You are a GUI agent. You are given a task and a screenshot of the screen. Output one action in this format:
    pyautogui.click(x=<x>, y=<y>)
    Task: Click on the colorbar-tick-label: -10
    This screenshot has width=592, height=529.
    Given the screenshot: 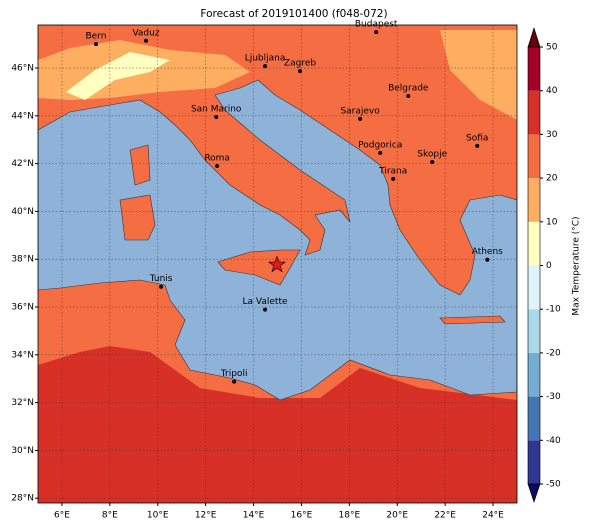 What is the action you would take?
    pyautogui.click(x=553, y=310)
    